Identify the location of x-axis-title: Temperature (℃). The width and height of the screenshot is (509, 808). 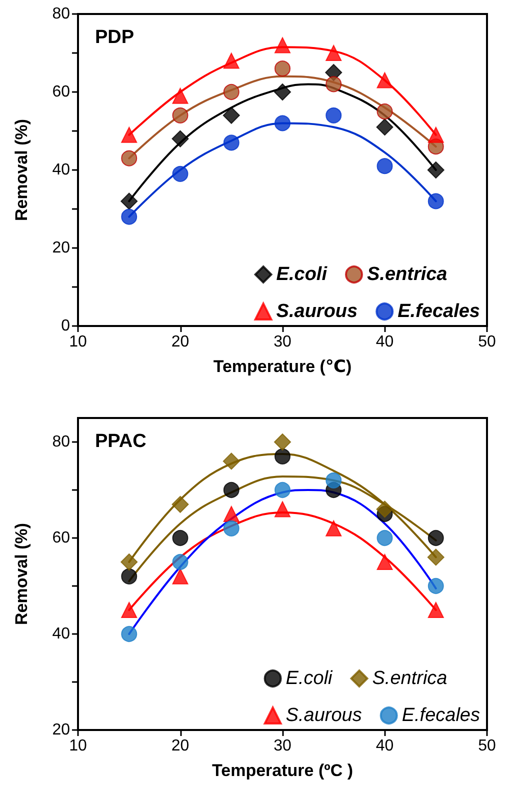
(282, 366).